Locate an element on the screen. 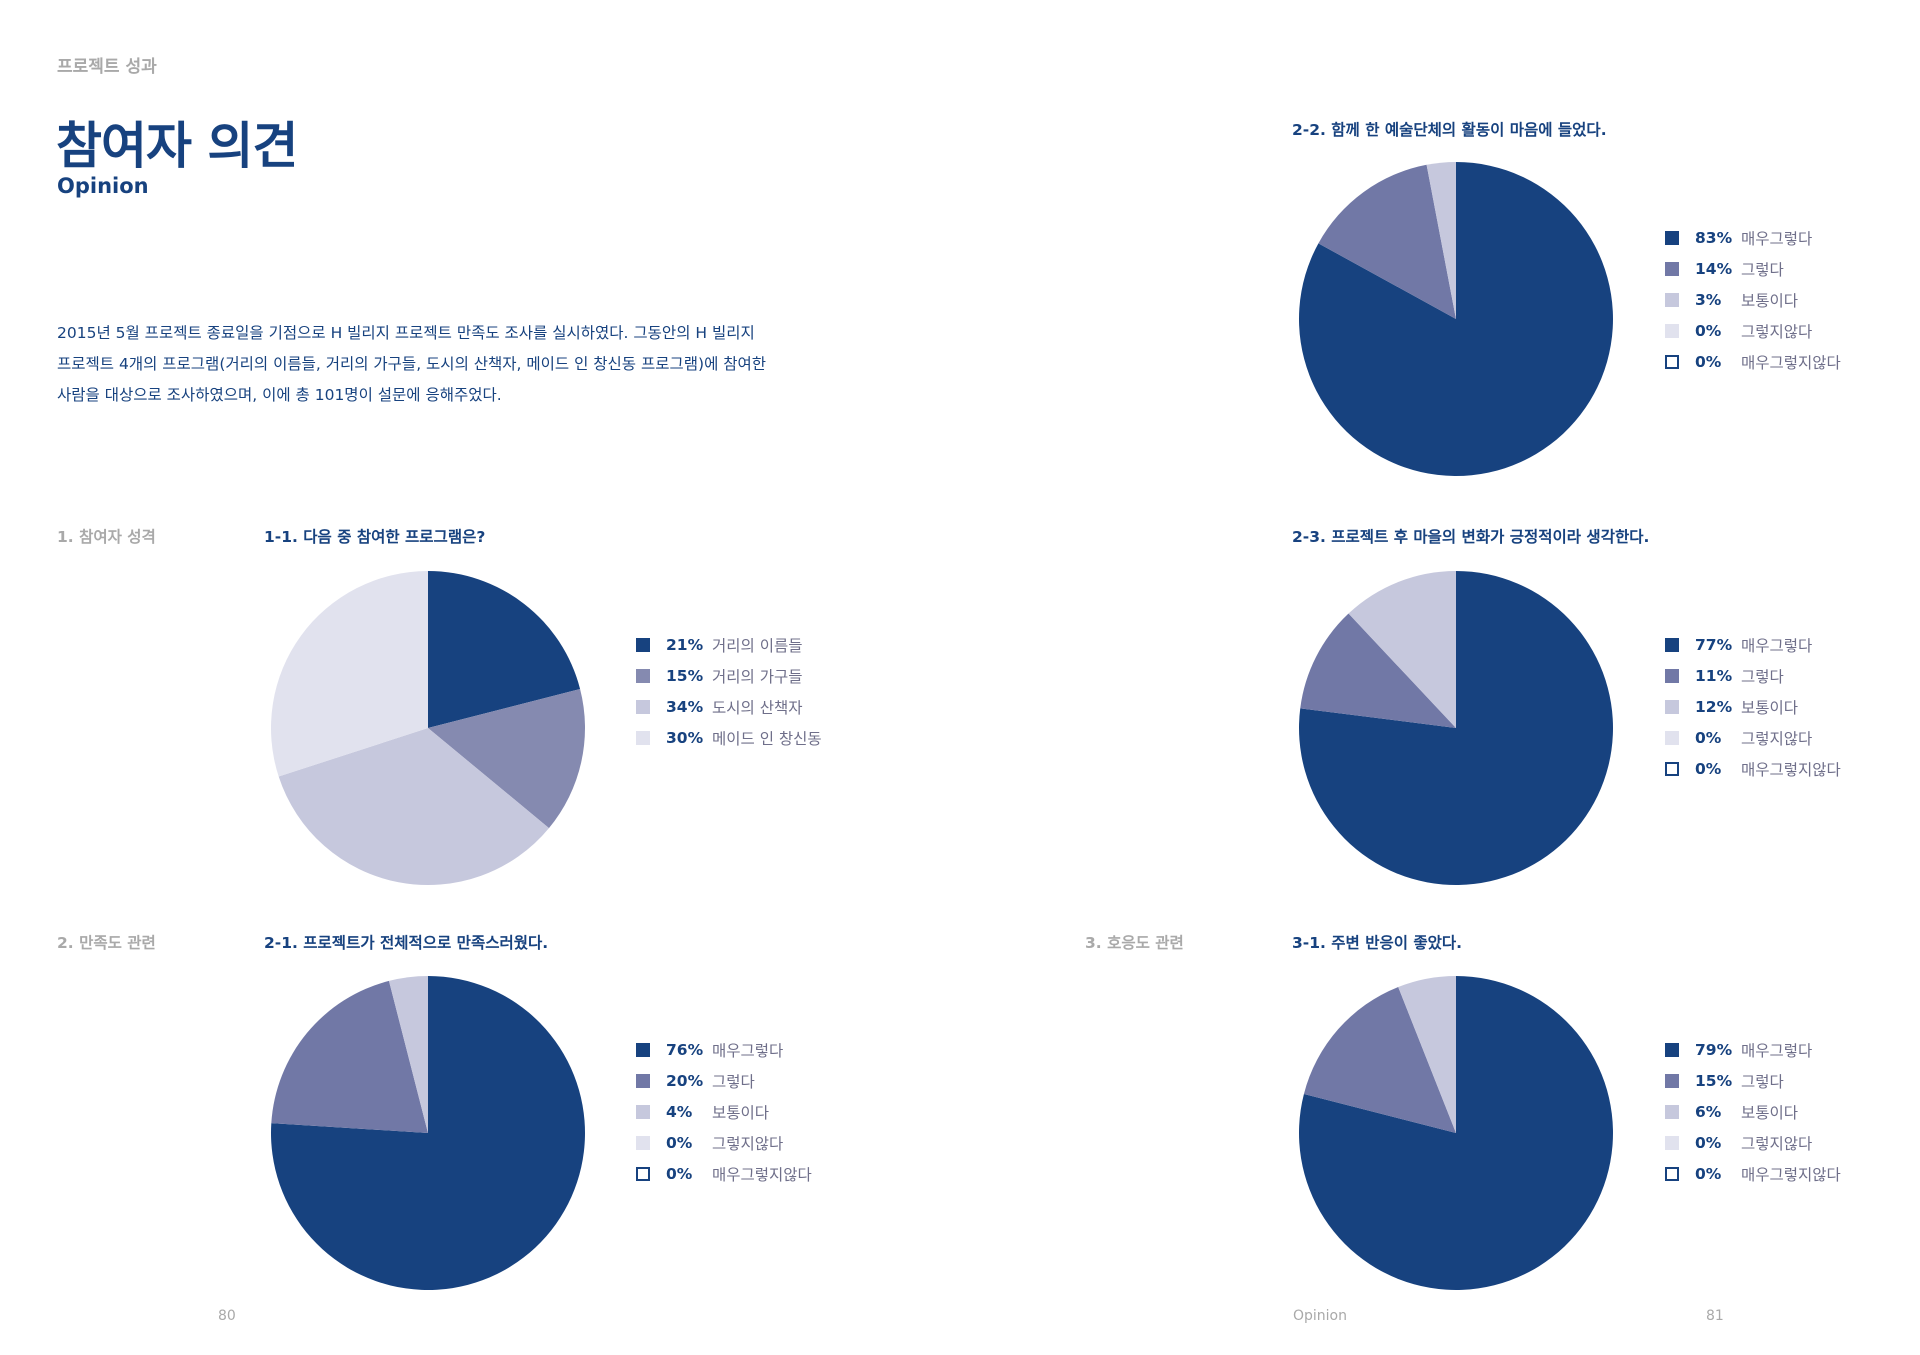 The height and width of the screenshot is (1355, 1920). legend-value: 14% is located at coordinates (1714, 268).